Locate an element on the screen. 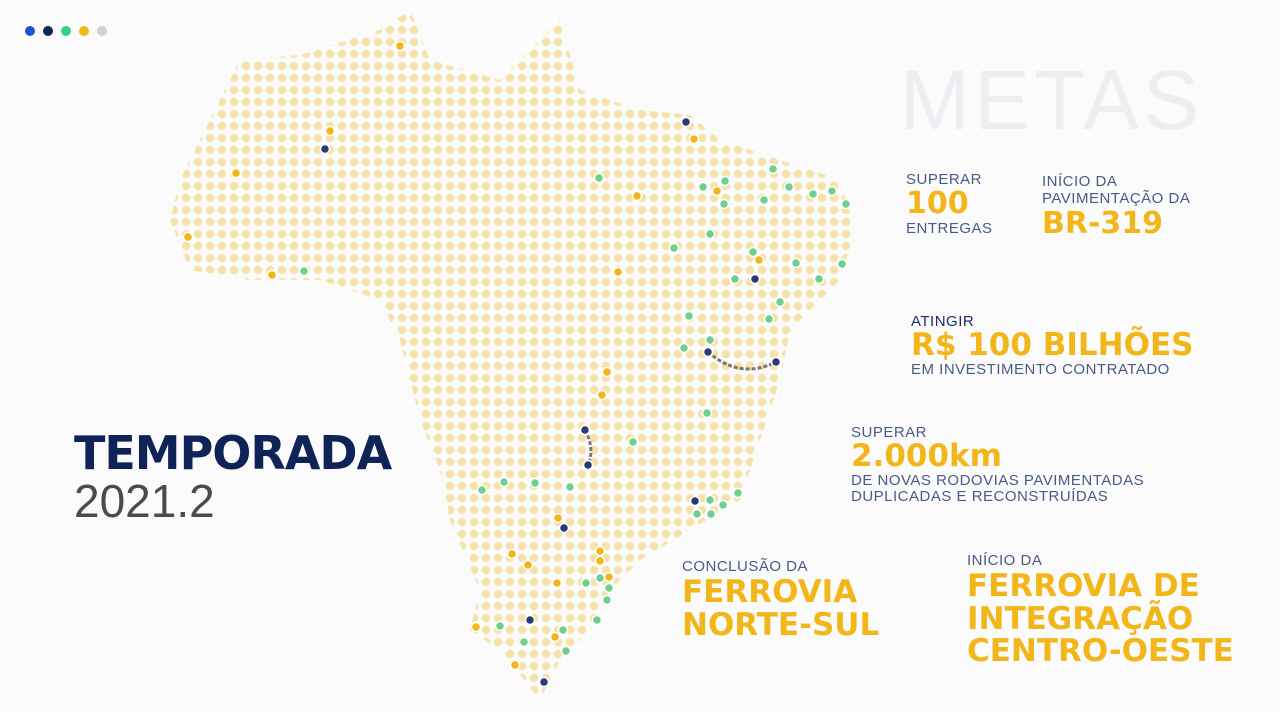 This screenshot has width=1280, height=712. goal-value: FERROVIA NORTE-SUL is located at coordinates (781, 608).